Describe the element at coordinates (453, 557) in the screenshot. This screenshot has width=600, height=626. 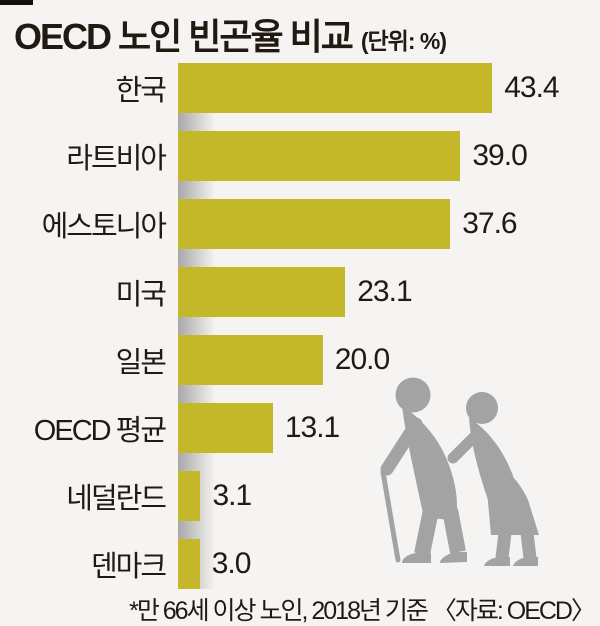
I see `man-back-foot` at that location.